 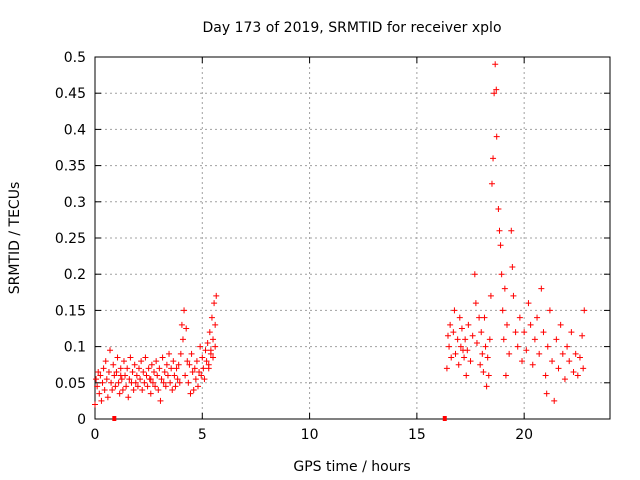 I want to click on y-axis-label: SRMTID / TECUs, so click(x=15, y=238).